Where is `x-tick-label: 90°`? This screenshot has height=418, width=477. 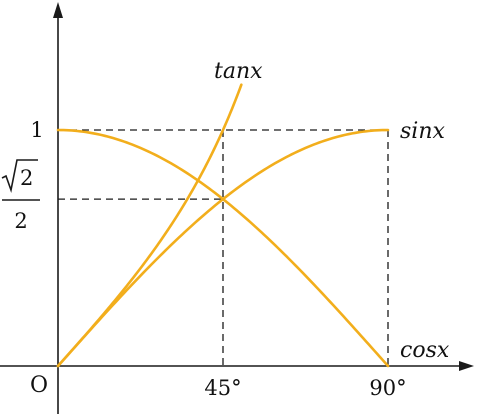
x-tick-label: 90° is located at coordinates (387, 388).